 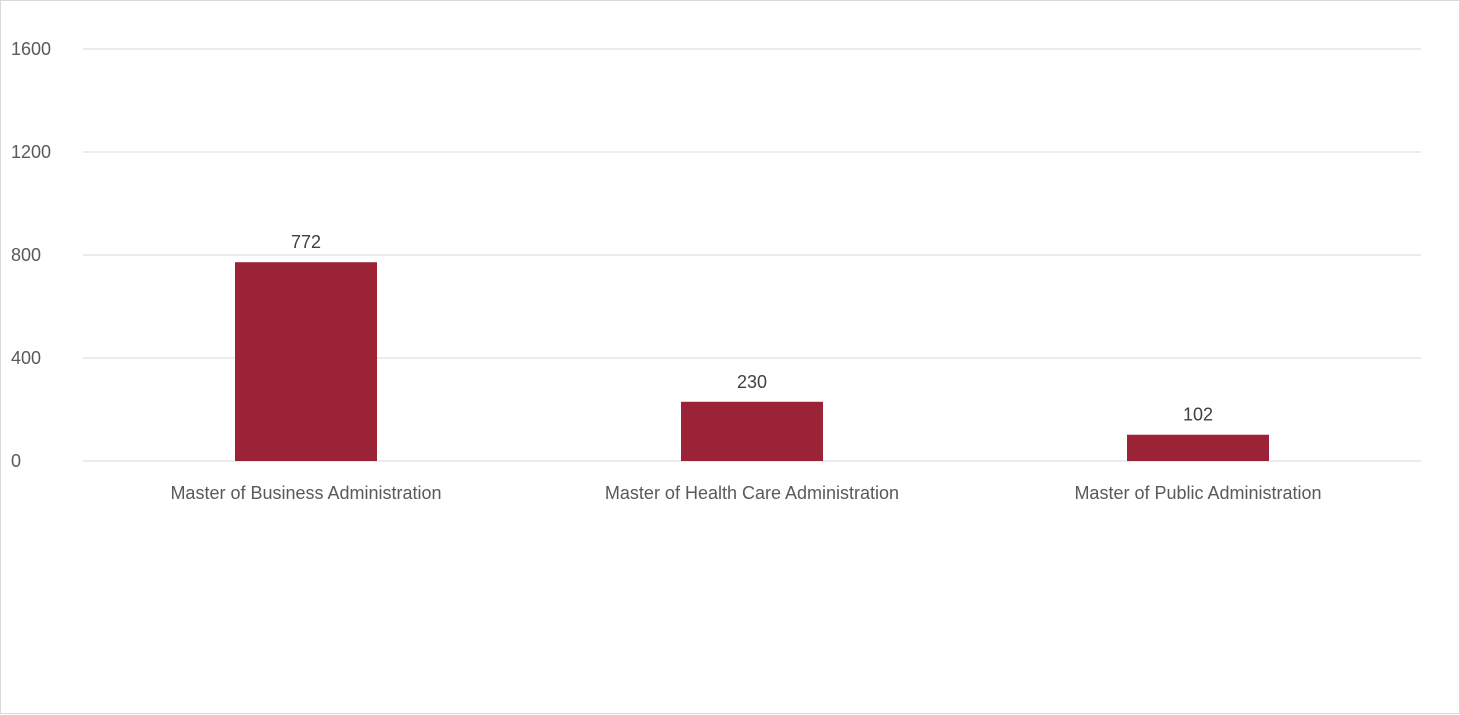 I want to click on data-label: 230, so click(x=752, y=382).